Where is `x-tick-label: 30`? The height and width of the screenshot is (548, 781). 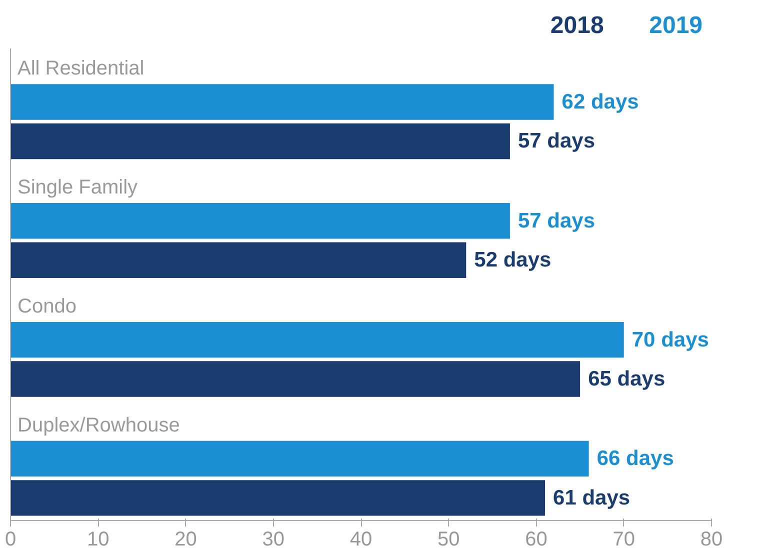 x-tick-label: 30 is located at coordinates (273, 538).